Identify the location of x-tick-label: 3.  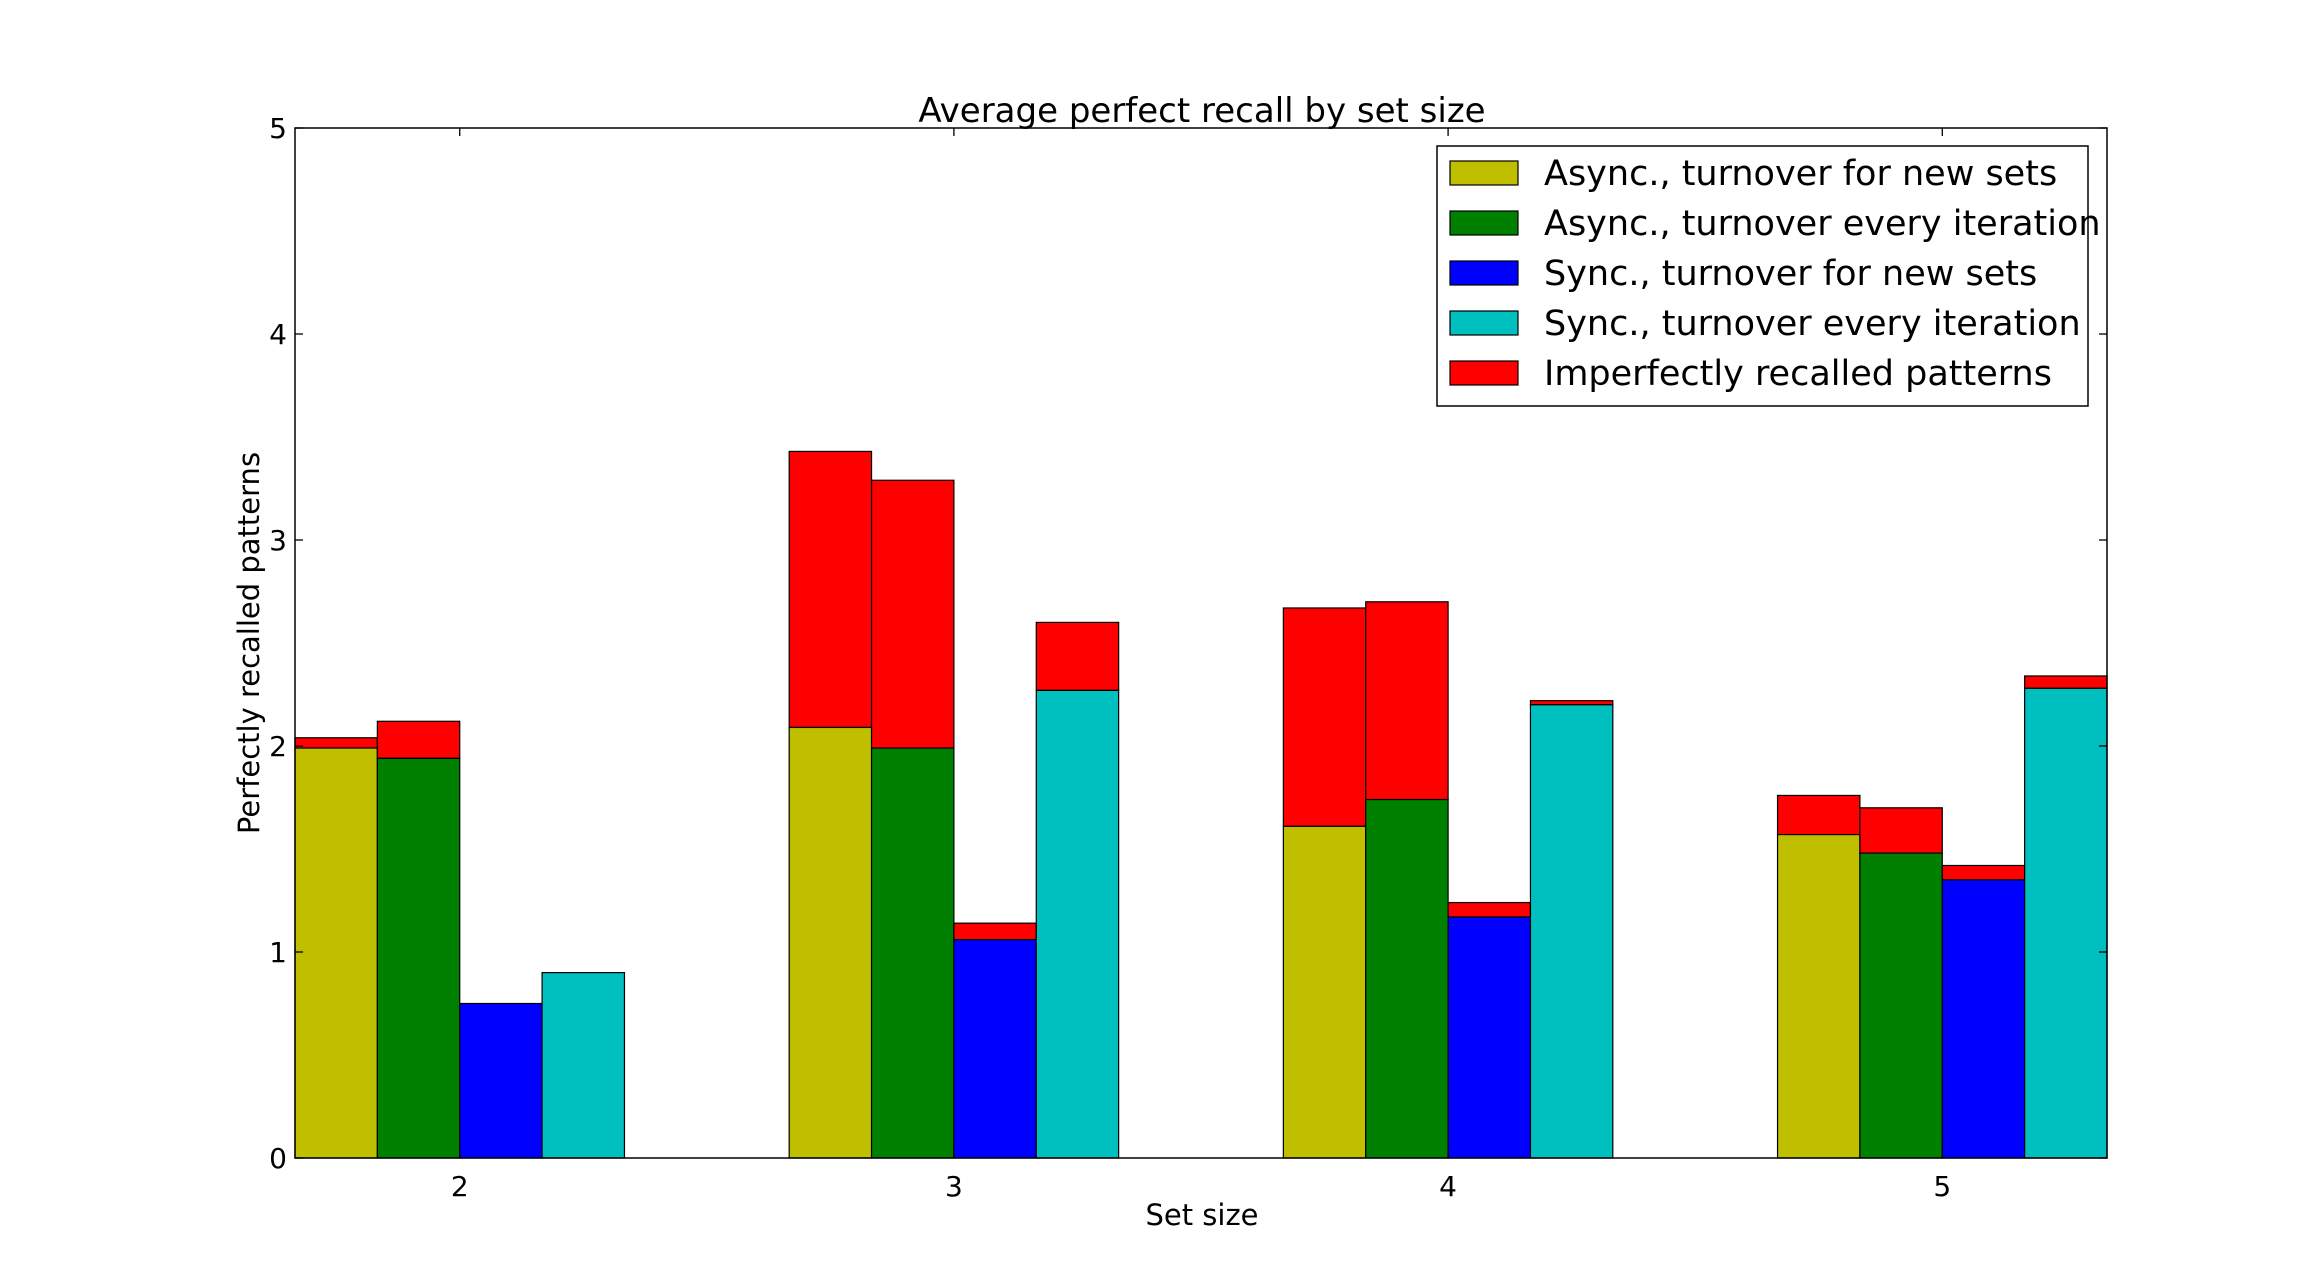
(954, 1186).